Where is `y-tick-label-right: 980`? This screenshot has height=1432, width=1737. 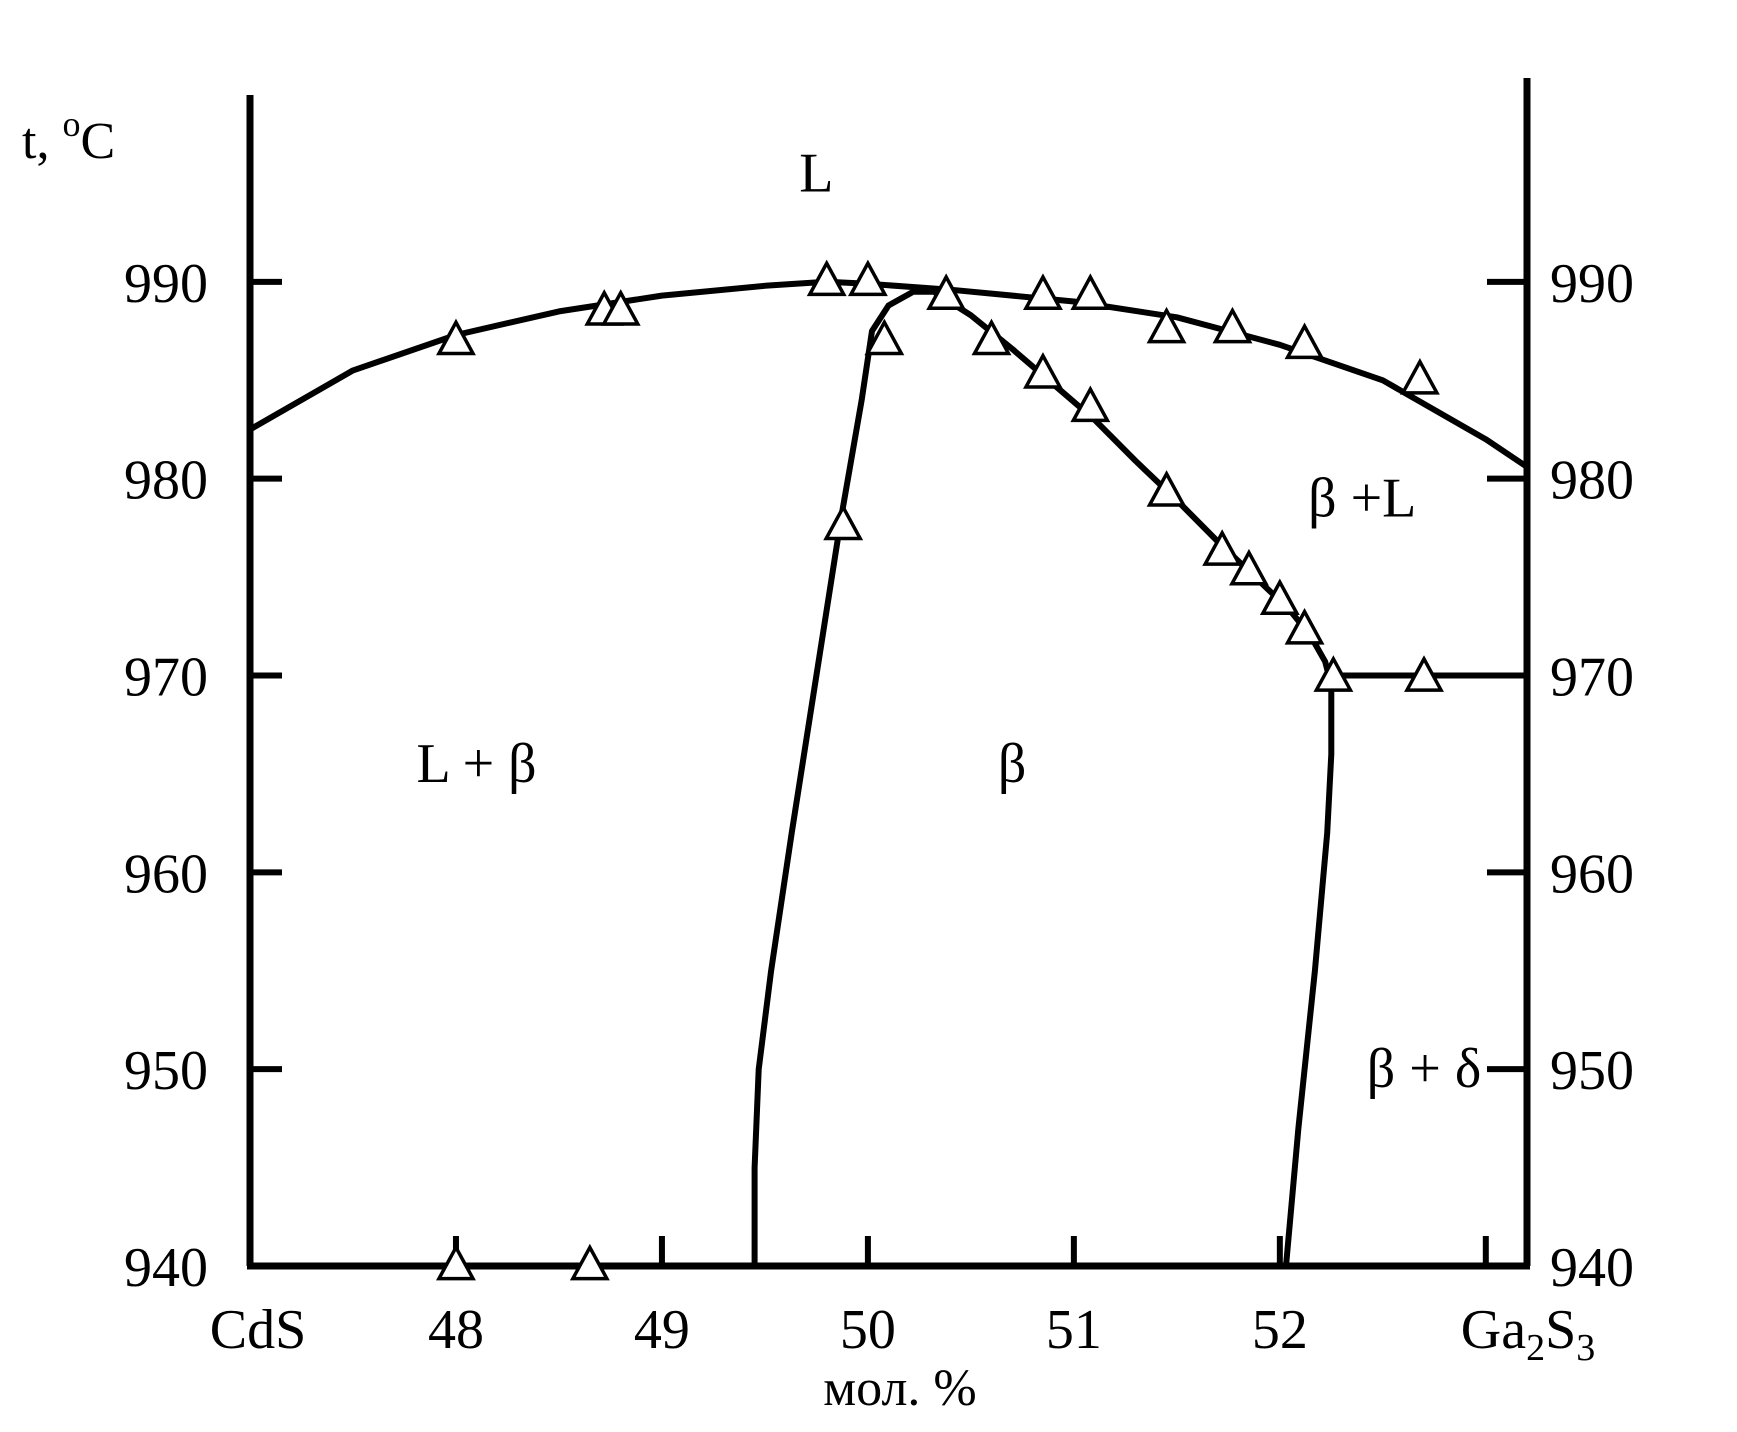
y-tick-label-right: 980 is located at coordinates (1592, 481).